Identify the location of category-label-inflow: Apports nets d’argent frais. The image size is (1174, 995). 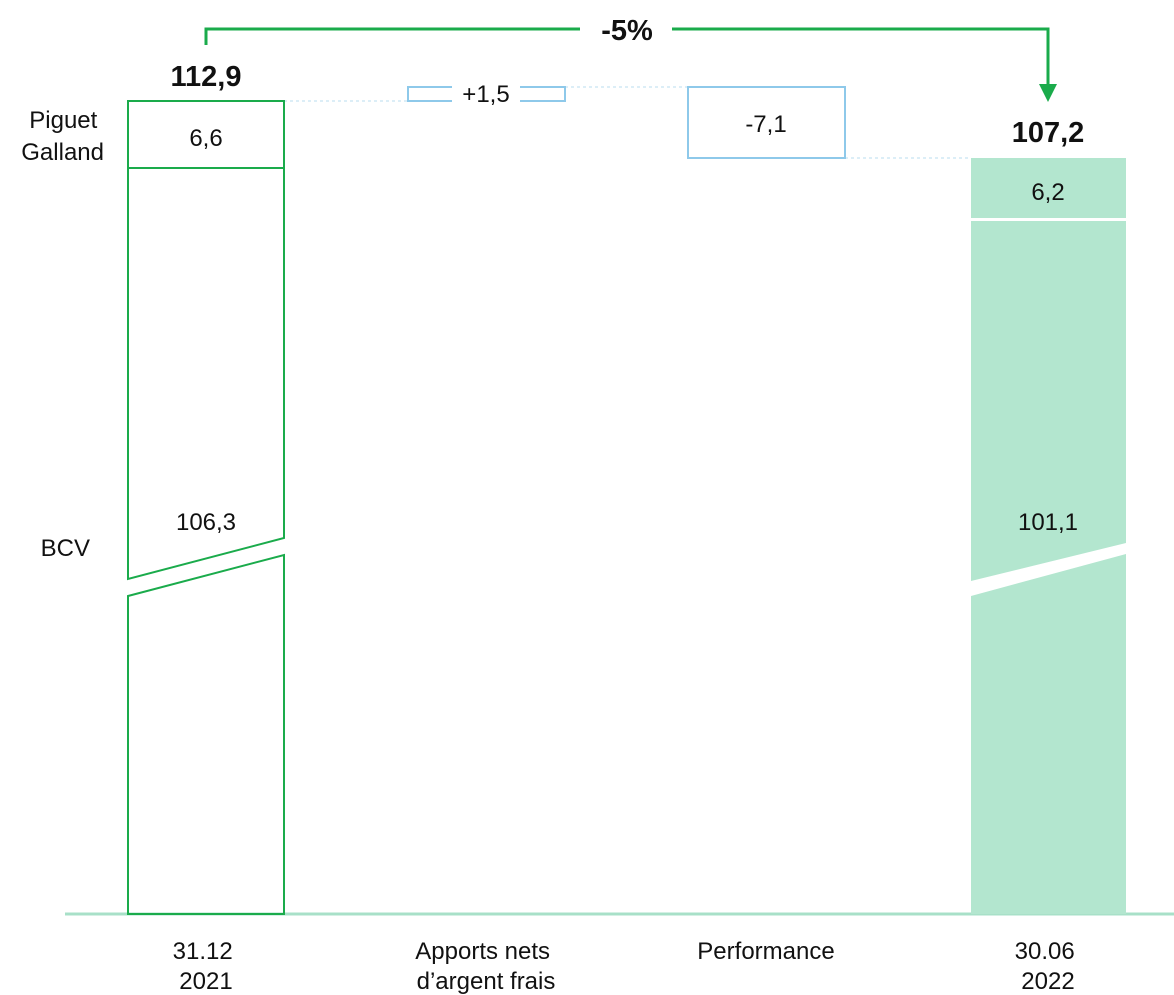
(485, 966).